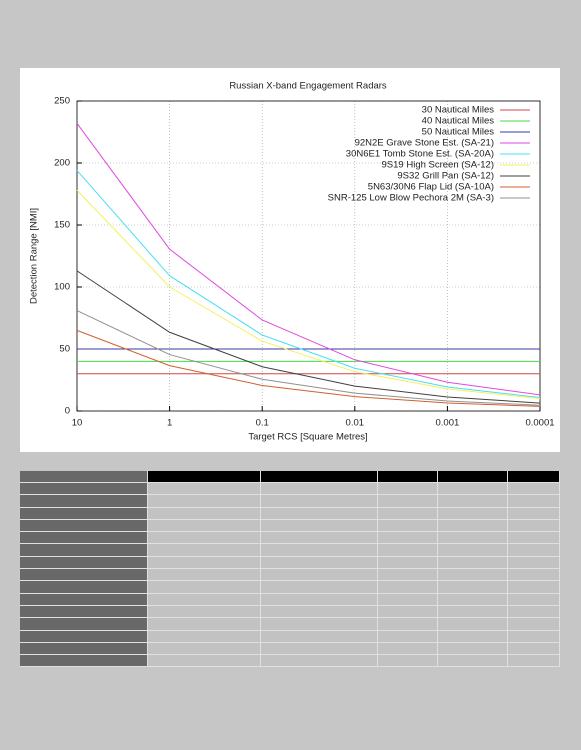 This screenshot has height=750, width=581. Describe the element at coordinates (64, 349) in the screenshot. I see `y-tick-label: 50` at that location.